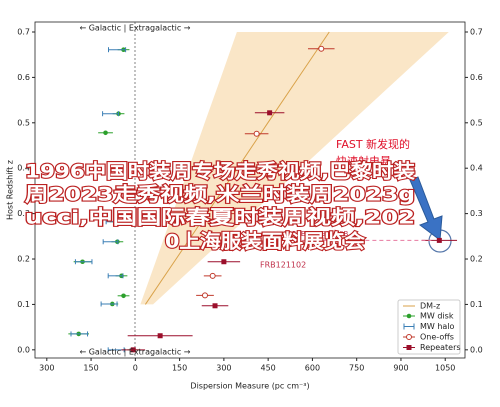  I want to click on y2-tick-label: 0.7, so click(476, 31).